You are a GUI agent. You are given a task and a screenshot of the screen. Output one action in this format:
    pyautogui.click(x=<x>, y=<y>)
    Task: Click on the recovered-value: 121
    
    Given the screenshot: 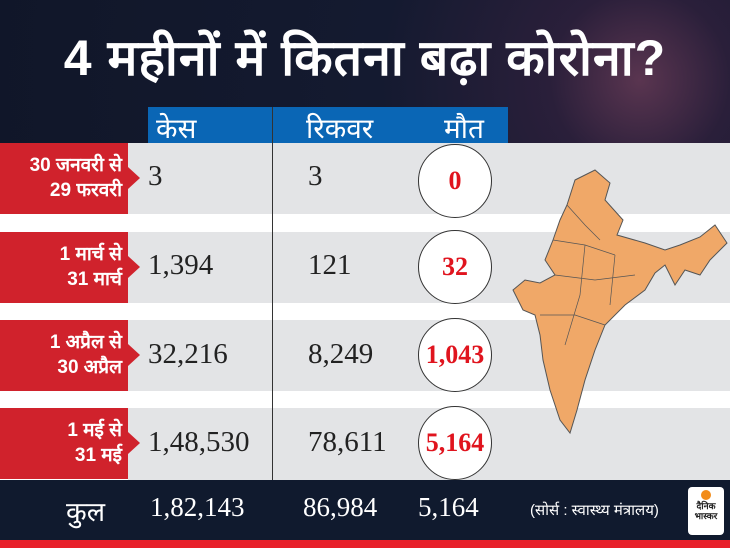 What is the action you would take?
    pyautogui.click(x=330, y=265)
    